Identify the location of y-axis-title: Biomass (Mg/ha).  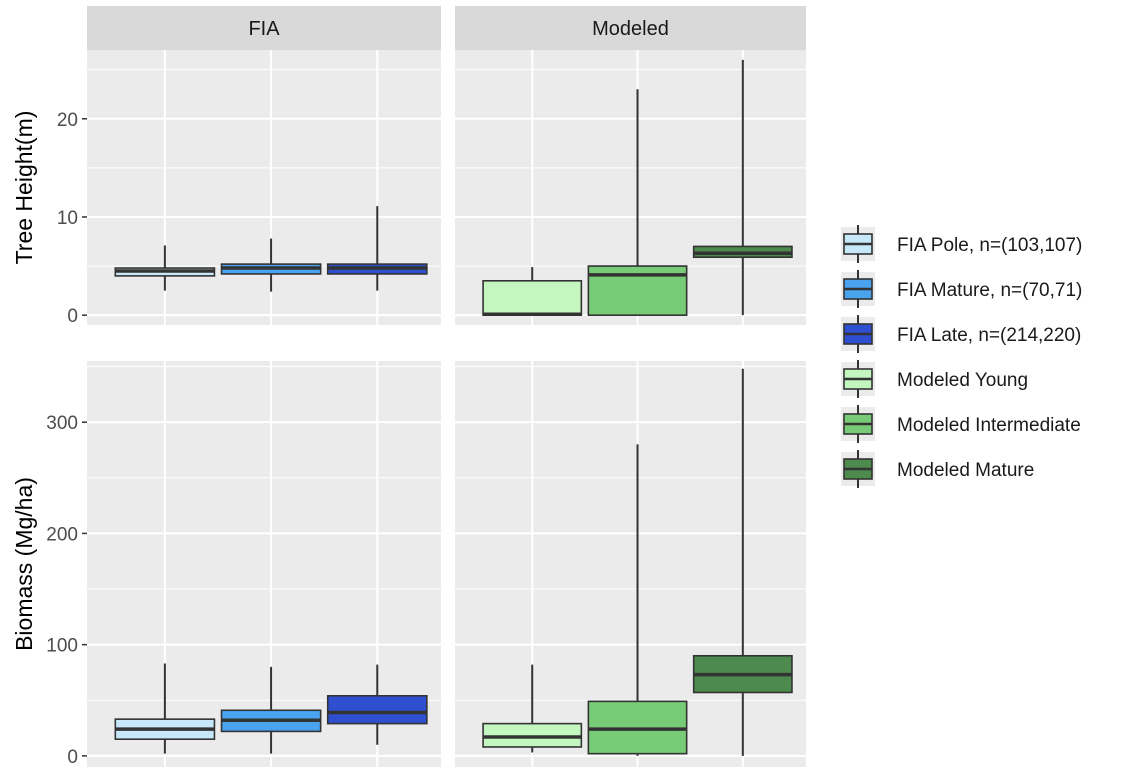
(24, 564).